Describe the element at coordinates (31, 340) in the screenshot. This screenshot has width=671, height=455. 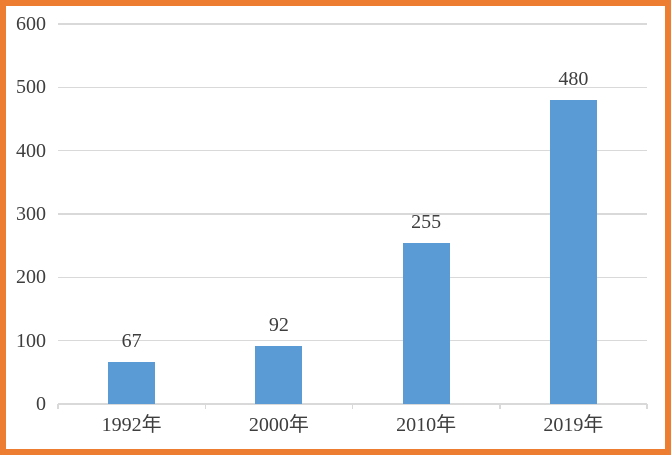
I see `y-axis-tick-label: 100` at that location.